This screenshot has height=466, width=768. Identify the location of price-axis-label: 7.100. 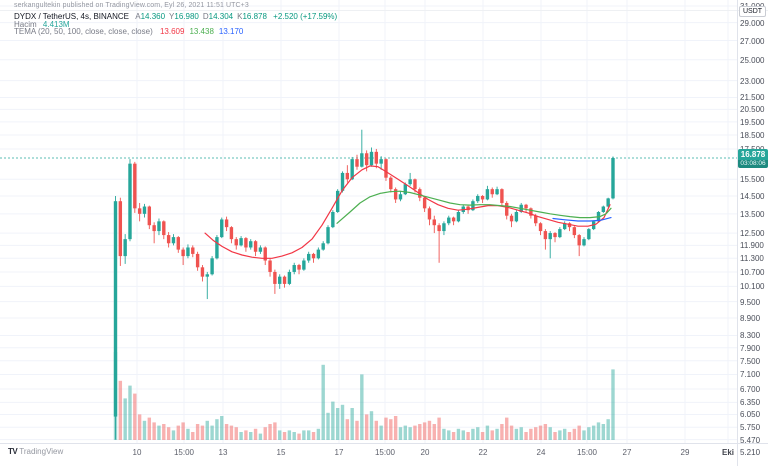
(750, 375).